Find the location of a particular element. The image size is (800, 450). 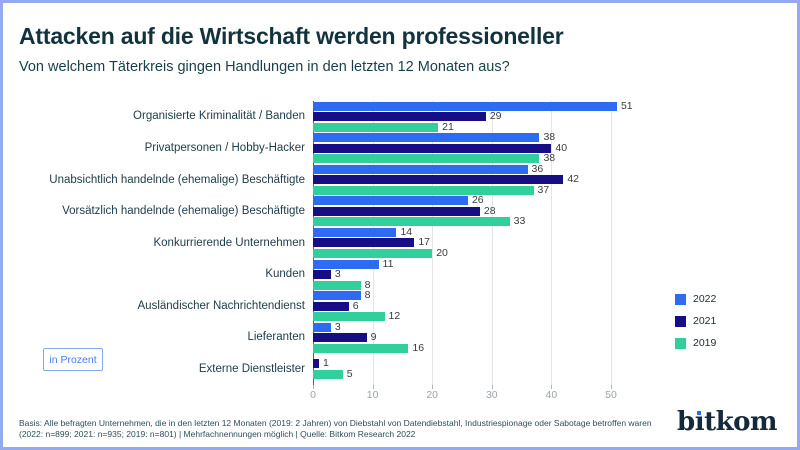

bar-group: 14 17 20 is located at coordinates (478, 243).